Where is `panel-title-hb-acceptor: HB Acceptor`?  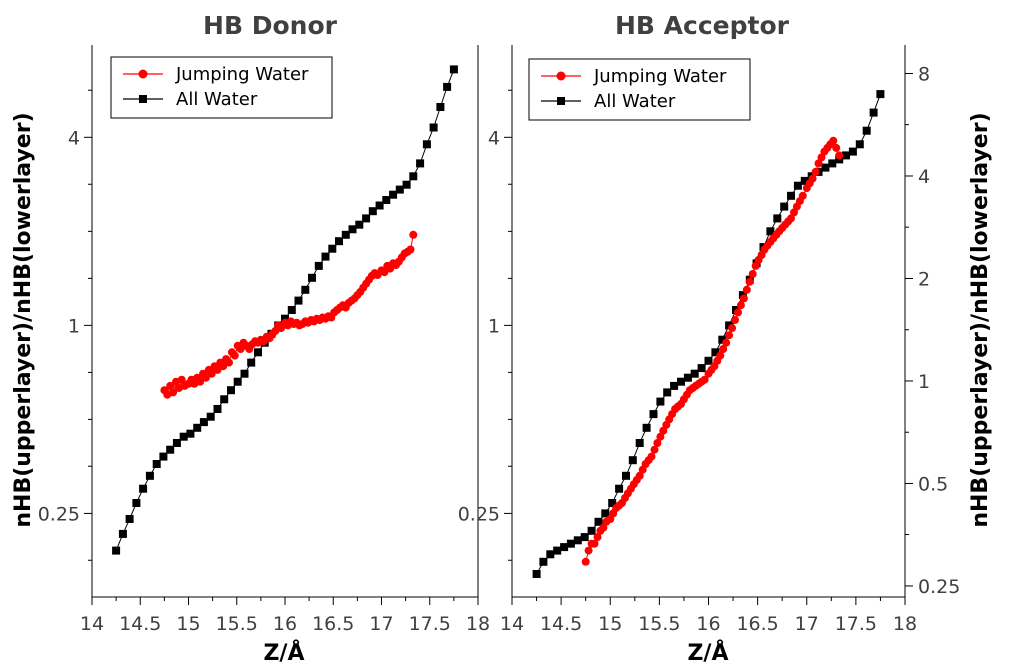
panel-title-hb-acceptor: HB Acceptor is located at coordinates (702, 25).